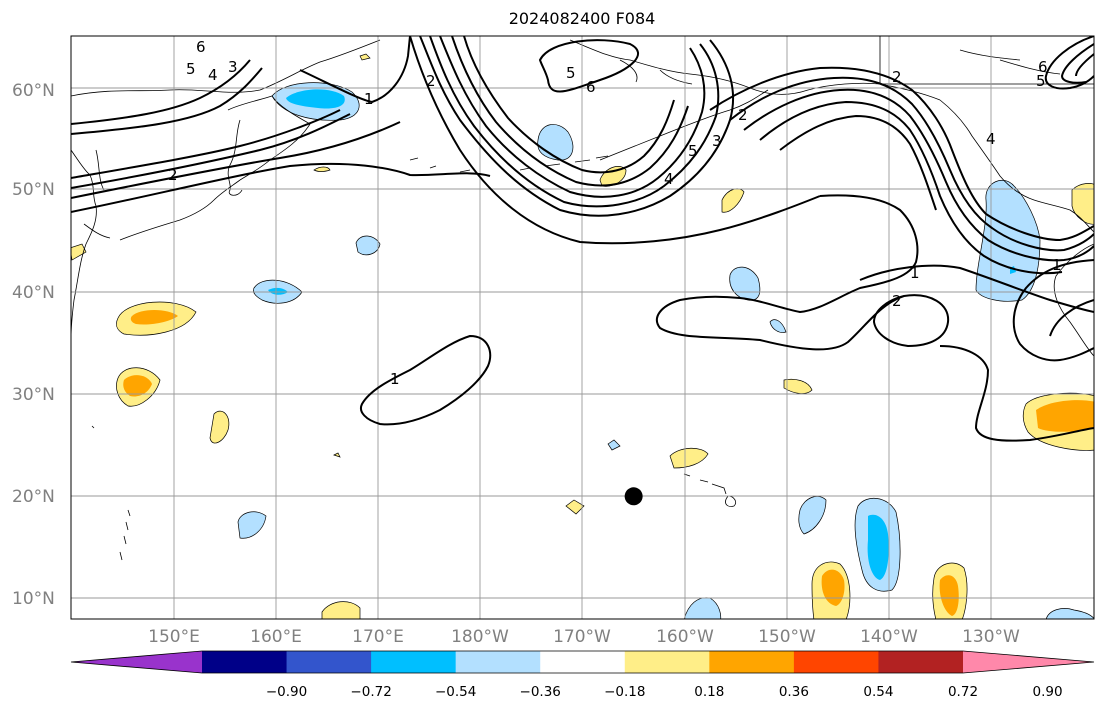 The height and width of the screenshot is (712, 1105). Describe the element at coordinates (963, 692) in the screenshot. I see `colorbar-tick: 0.72` at that location.